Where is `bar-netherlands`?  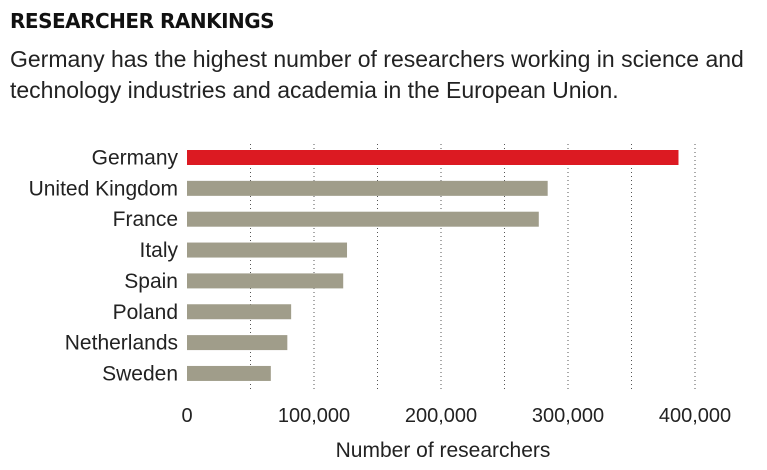
bar-netherlands is located at coordinates (237, 343).